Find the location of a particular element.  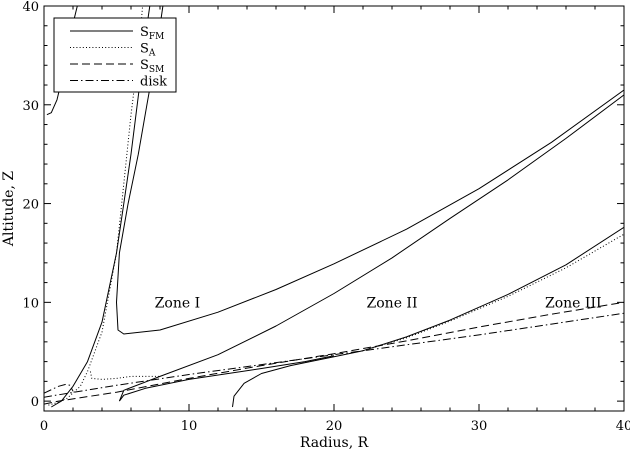

y-tick-label: 20 is located at coordinates (30, 205).